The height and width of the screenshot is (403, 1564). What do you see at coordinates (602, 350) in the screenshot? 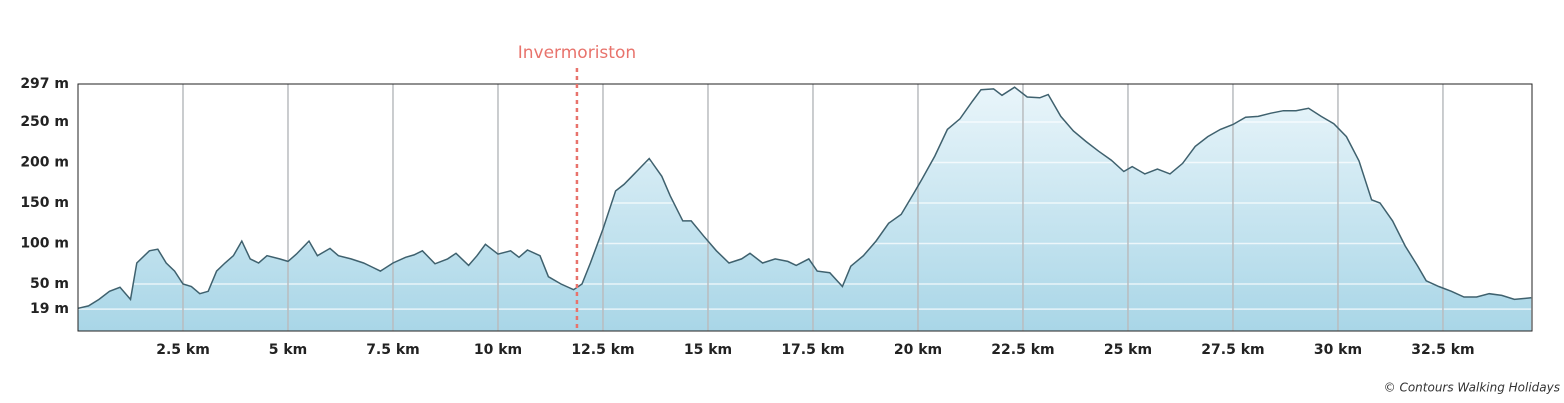
I see `x-tick-label: 12.5 km` at bounding box center [602, 350].